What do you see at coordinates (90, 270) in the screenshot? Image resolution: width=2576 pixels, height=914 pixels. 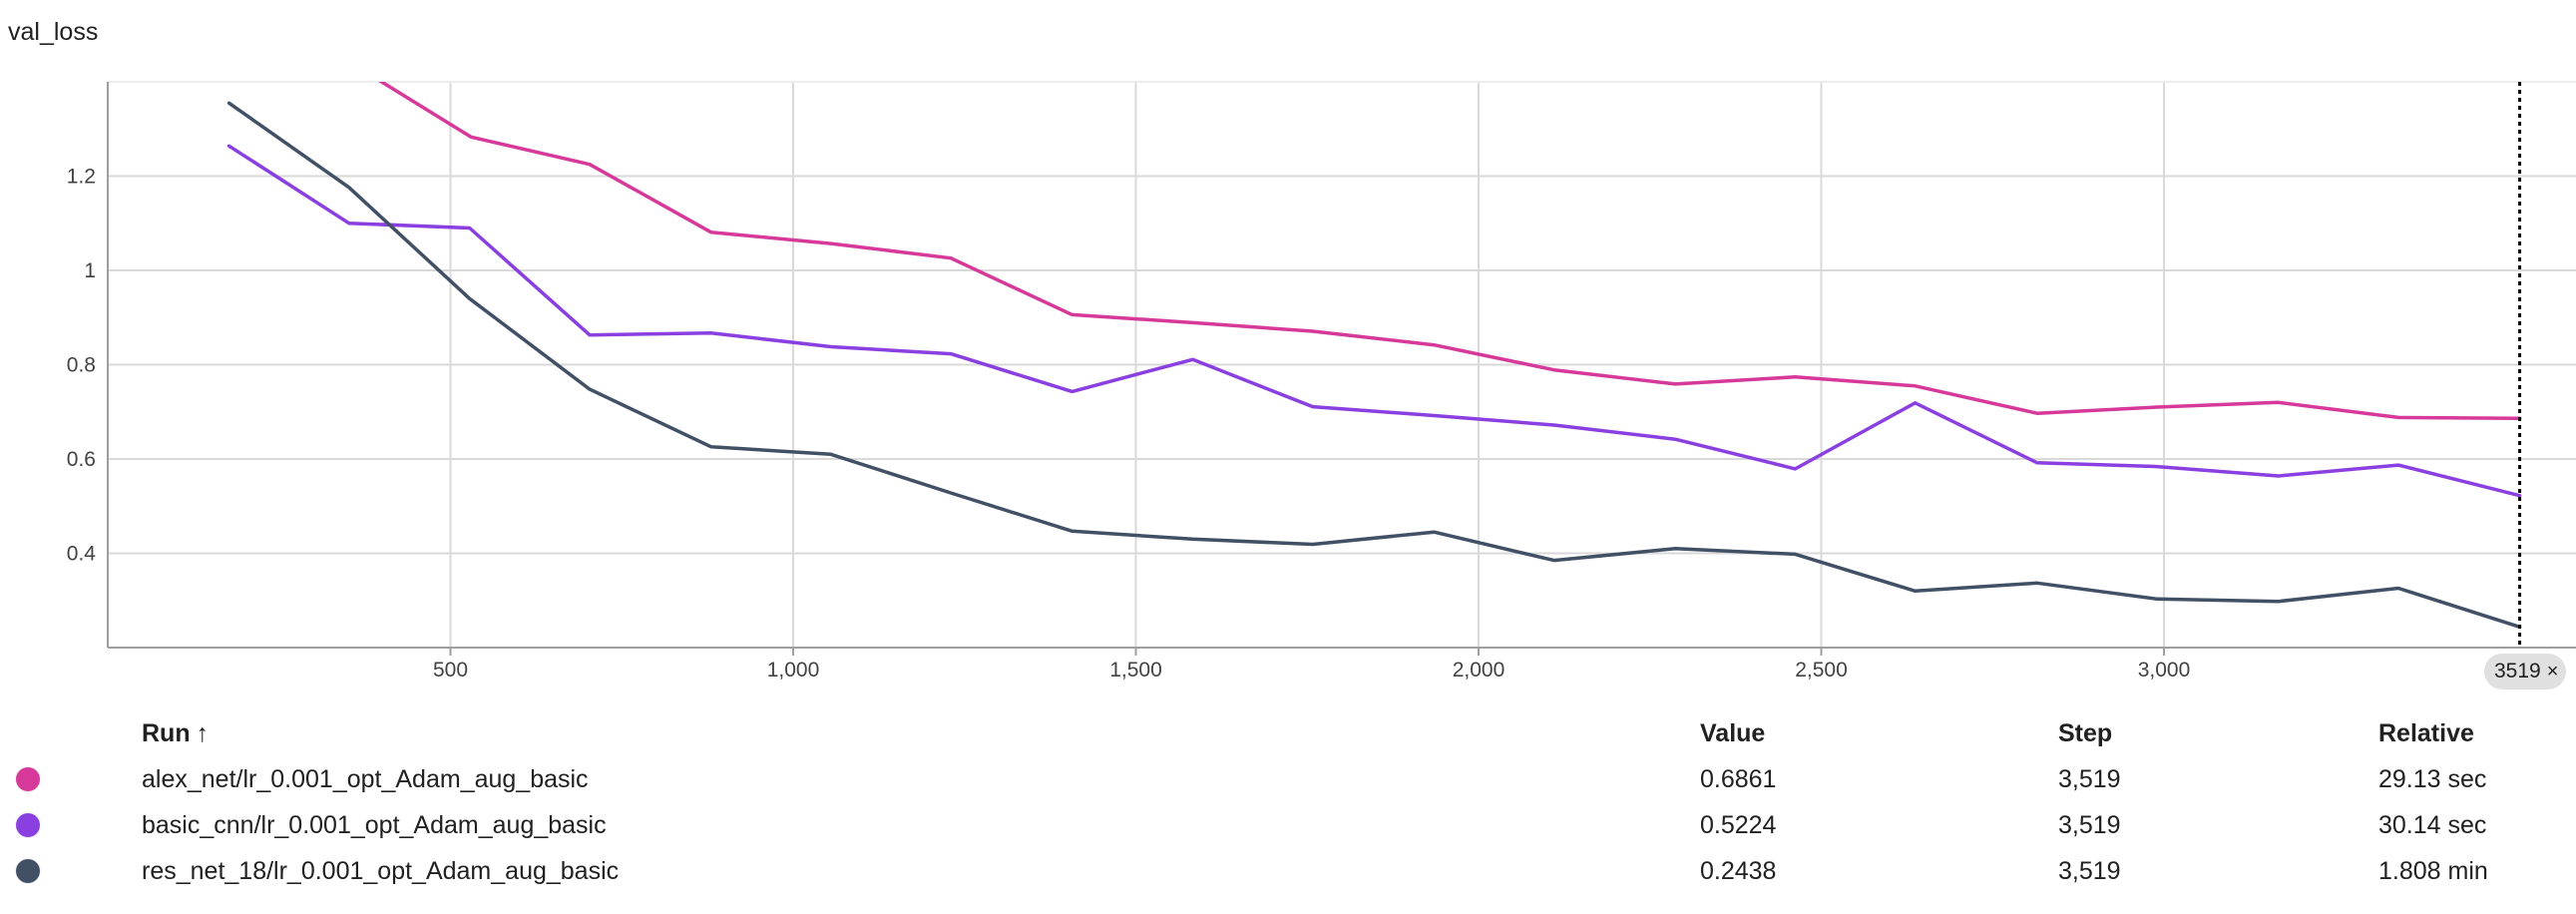 I see `y-tick-label: 1` at bounding box center [90, 270].